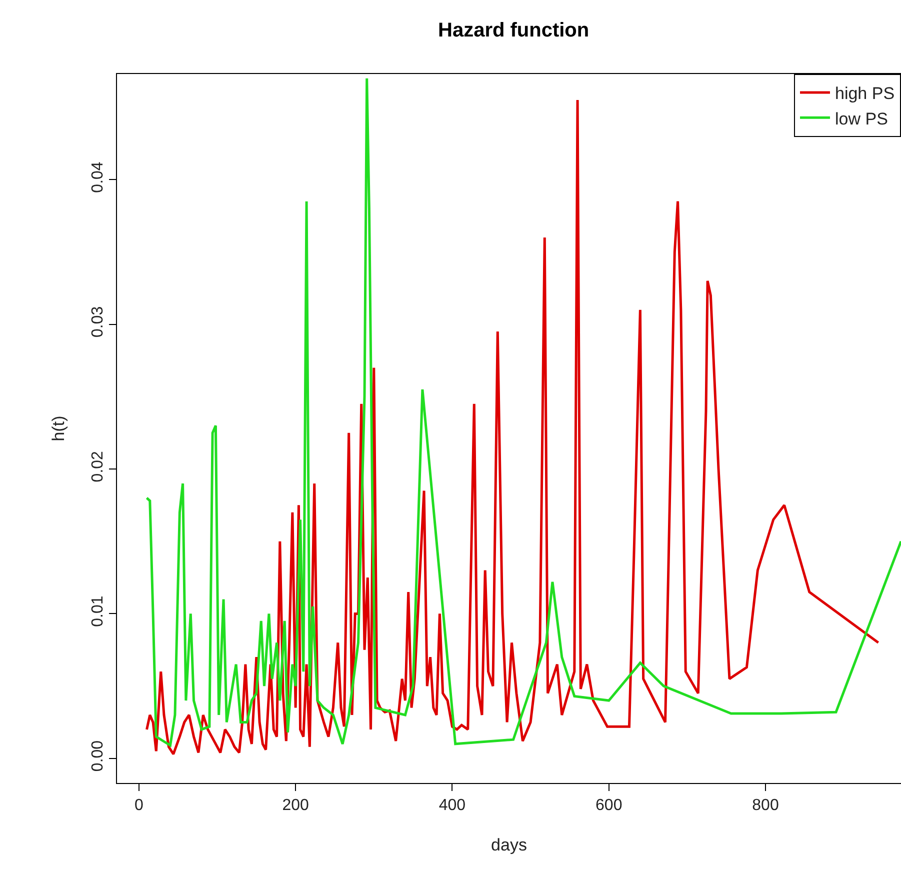 Image resolution: width=901 pixels, height=894 pixels. I want to click on x-axis-title: days, so click(509, 845).